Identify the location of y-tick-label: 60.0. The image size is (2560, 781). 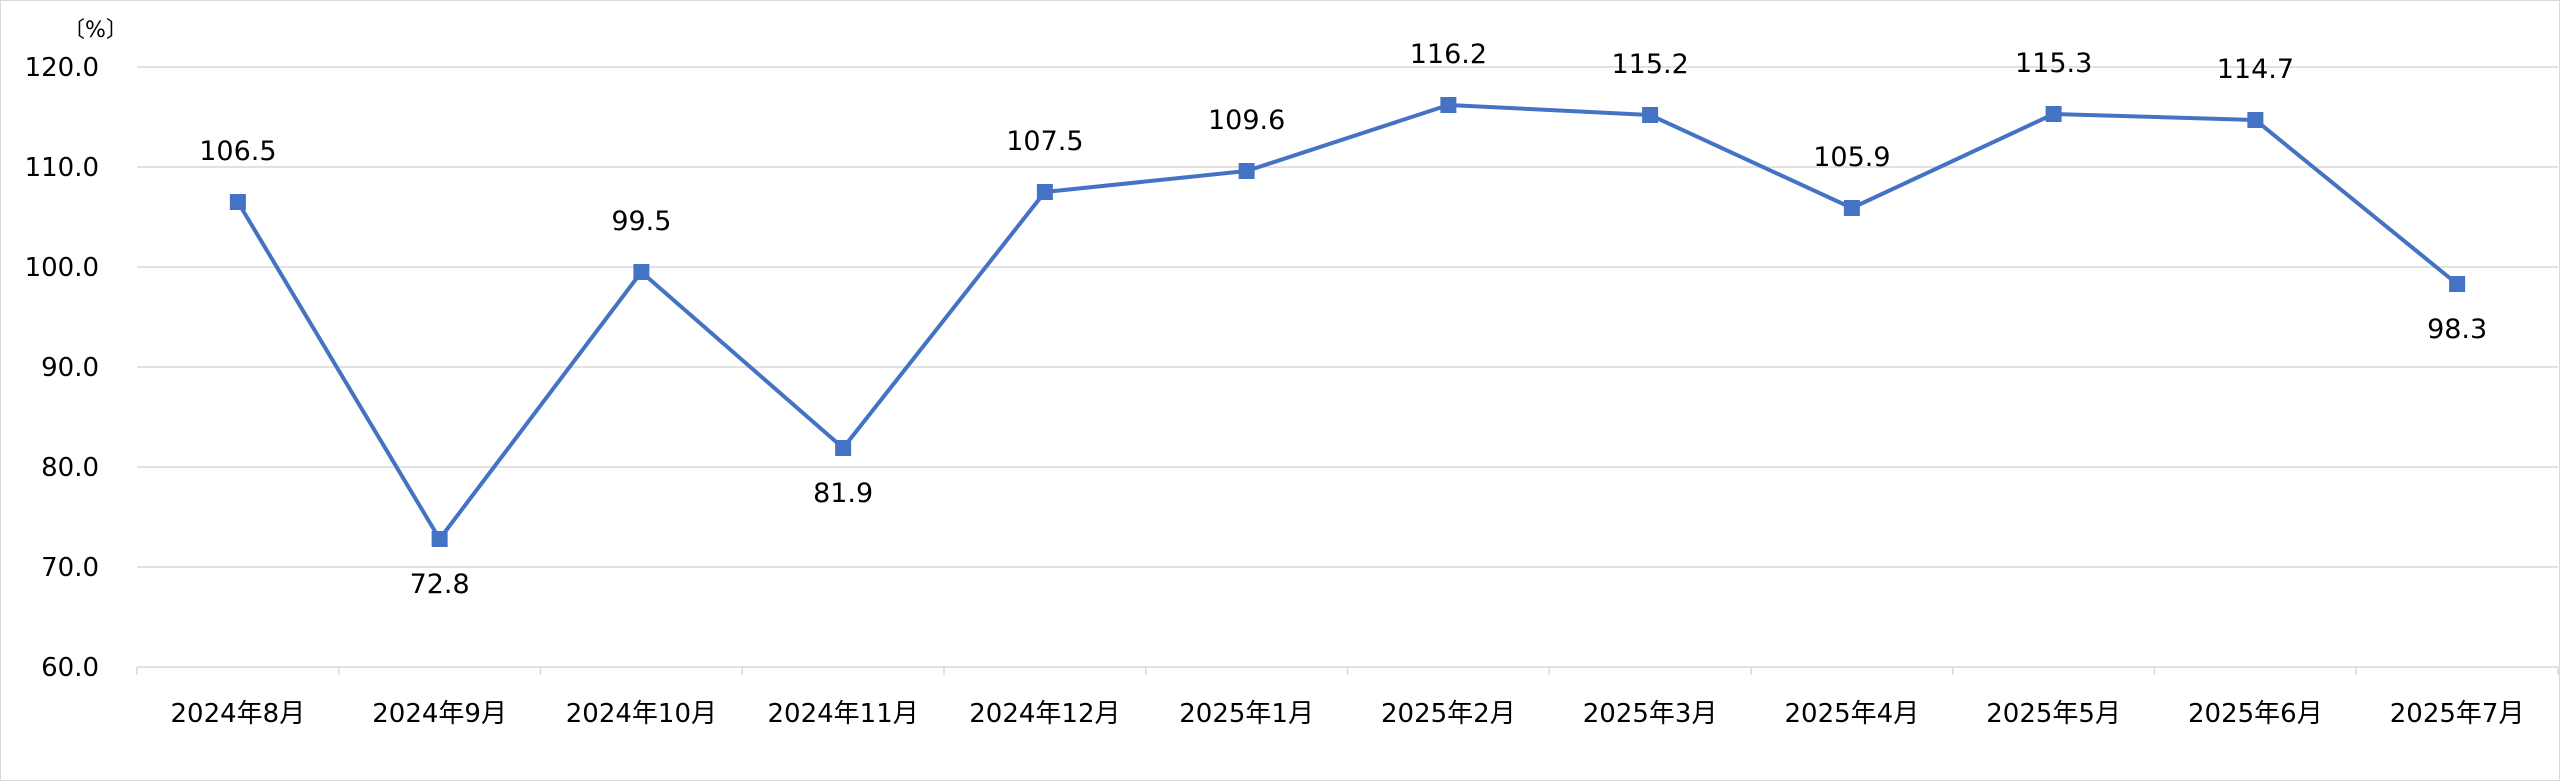
(70, 668).